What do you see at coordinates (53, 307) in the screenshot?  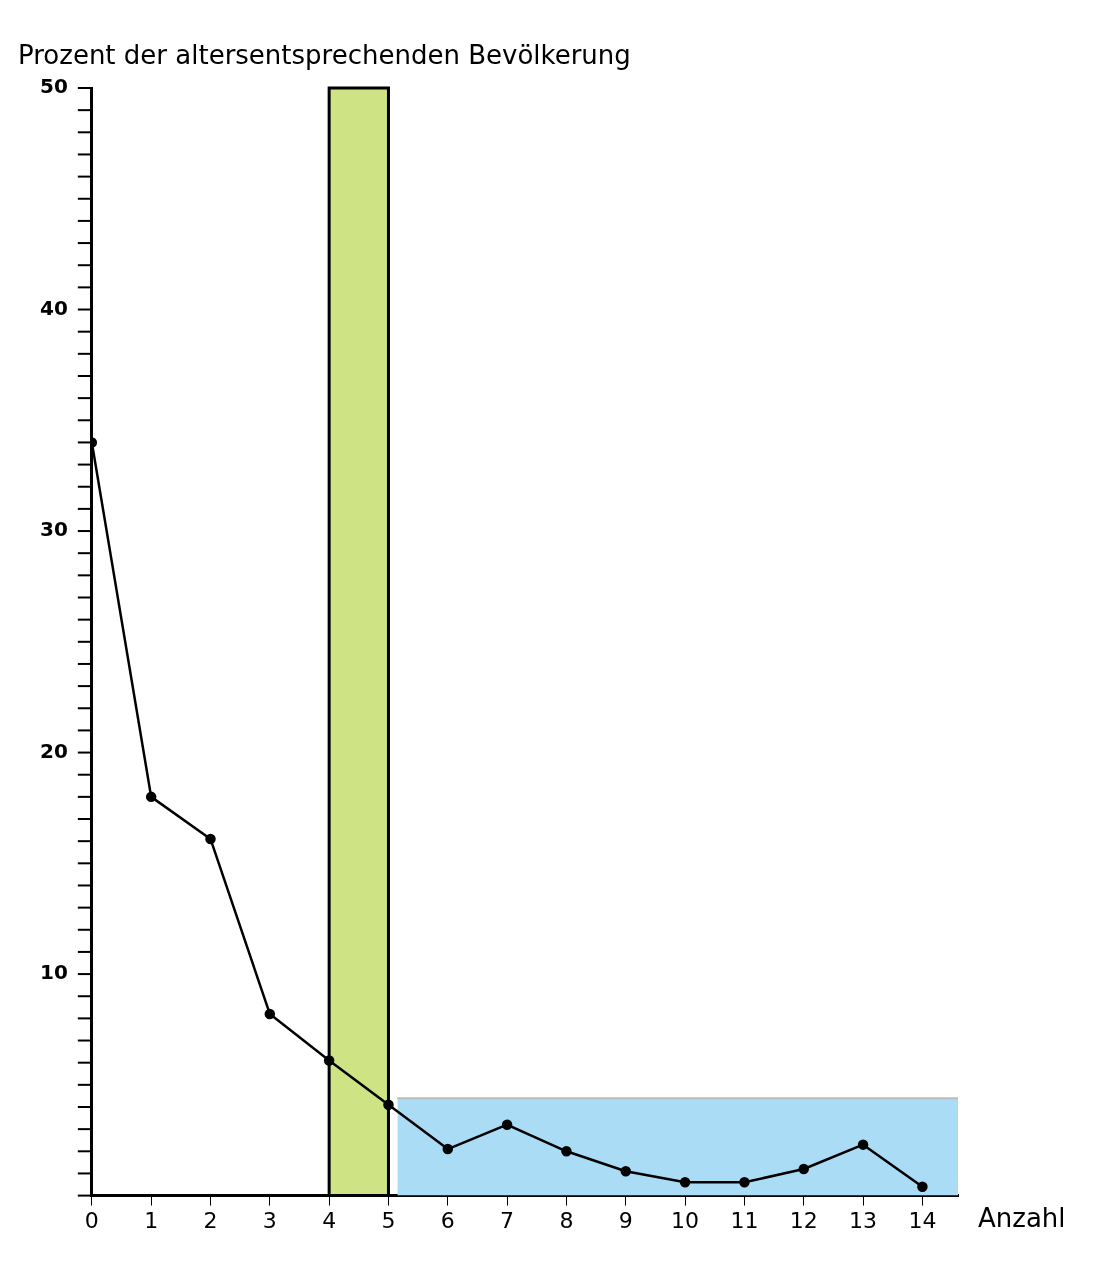 I see `y-tick-label: 40` at bounding box center [53, 307].